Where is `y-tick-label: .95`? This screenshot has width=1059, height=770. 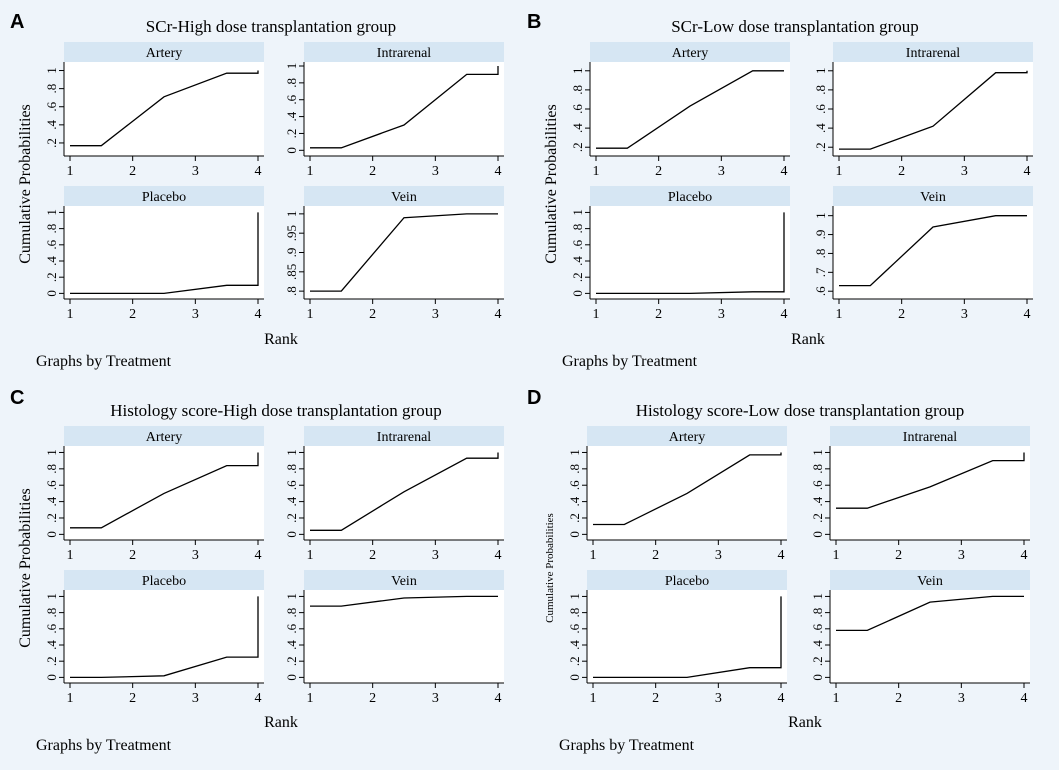 y-tick-label: .95 is located at coordinates (291, 233).